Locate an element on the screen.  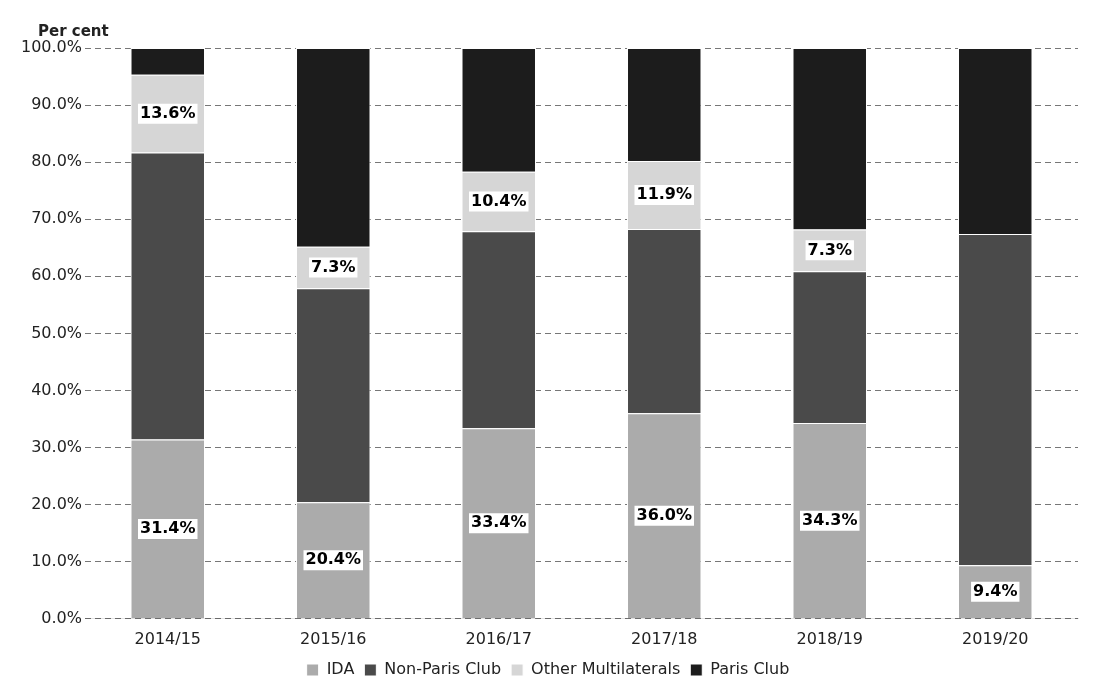
data-label: 36.0% is located at coordinates (664, 514).